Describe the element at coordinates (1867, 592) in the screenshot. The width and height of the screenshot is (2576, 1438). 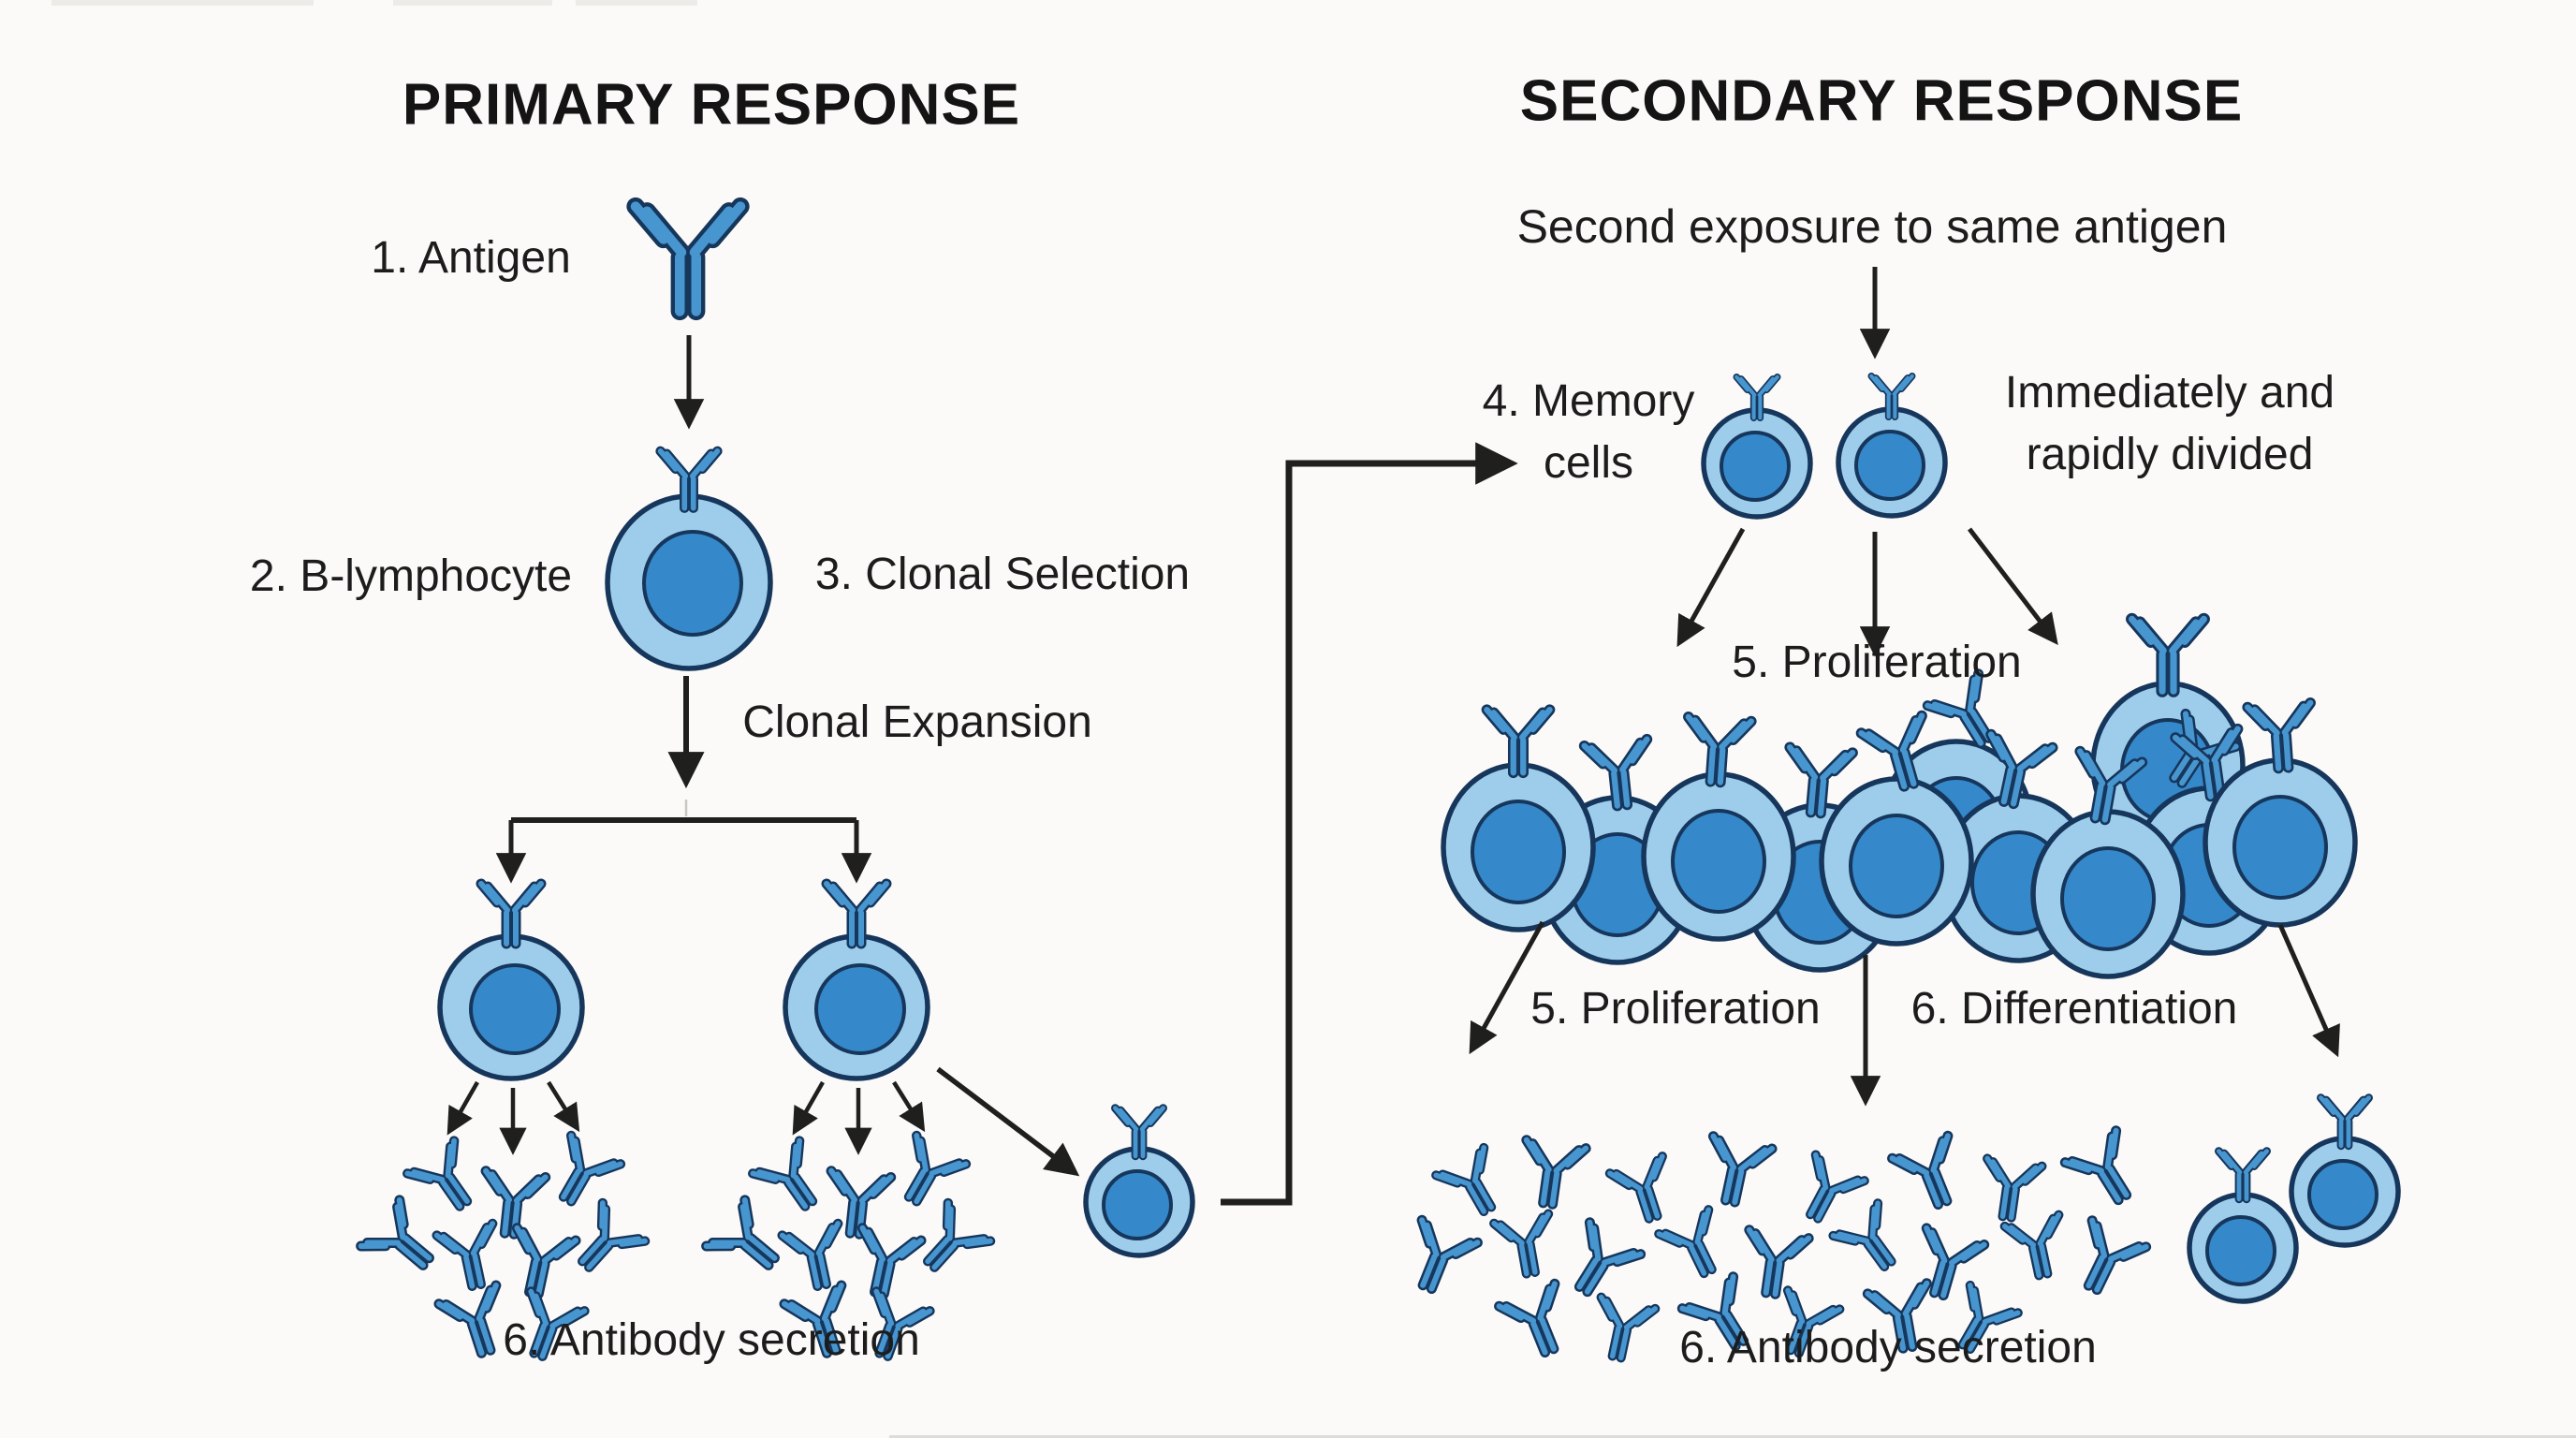
I see `division-arrows` at that location.